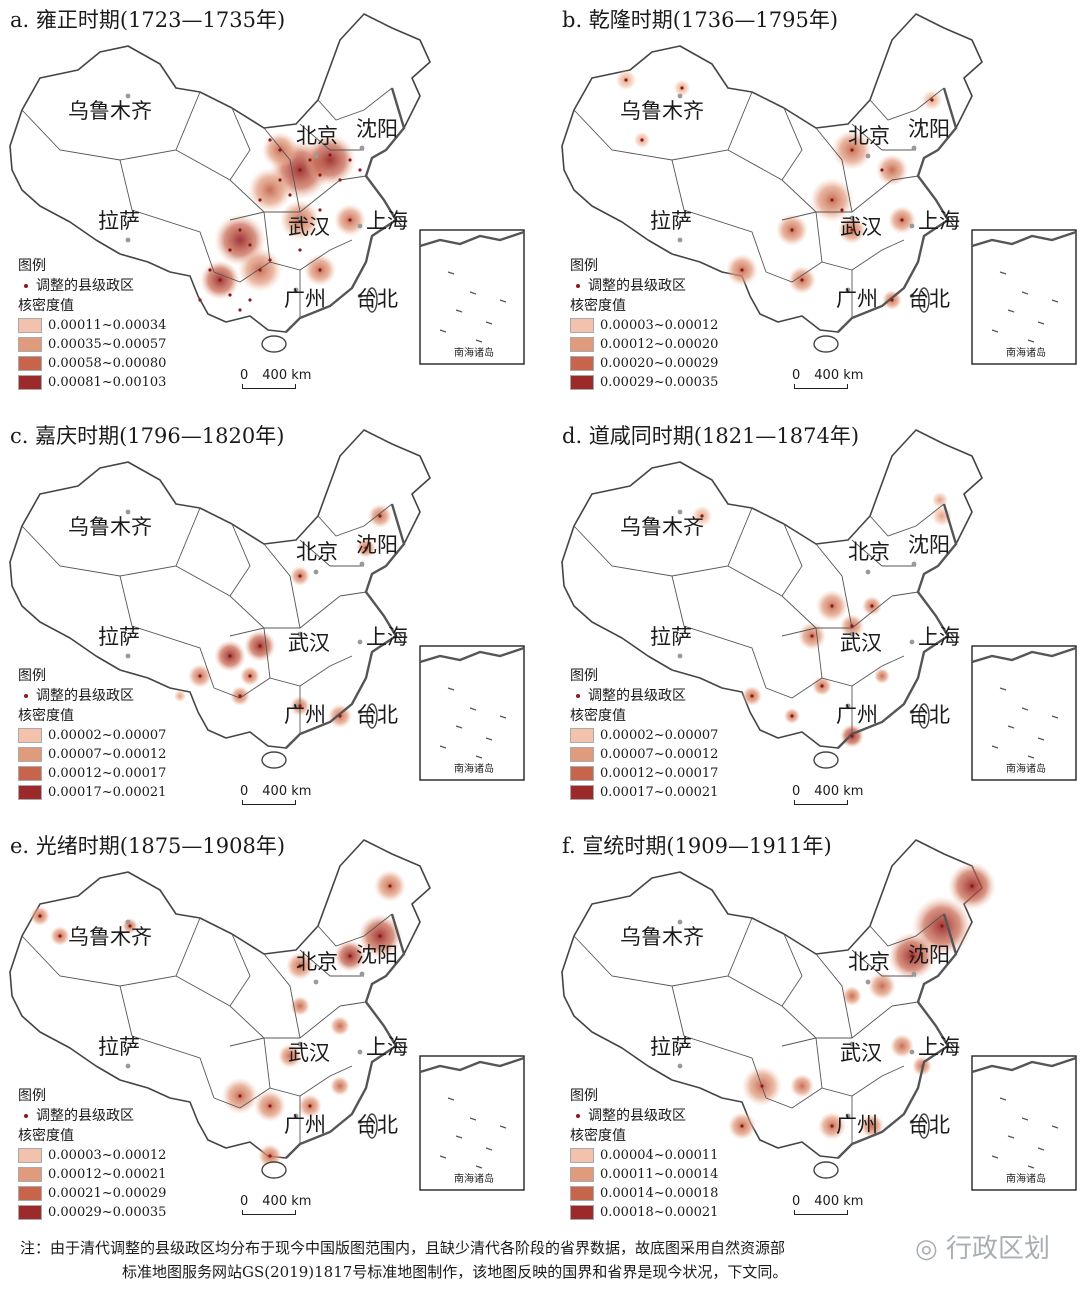 Image resolution: width=1080 pixels, height=1296 pixels. What do you see at coordinates (107, 325) in the screenshot?
I see `legend-class-label: 0.00011~0.00034` at bounding box center [107, 325].